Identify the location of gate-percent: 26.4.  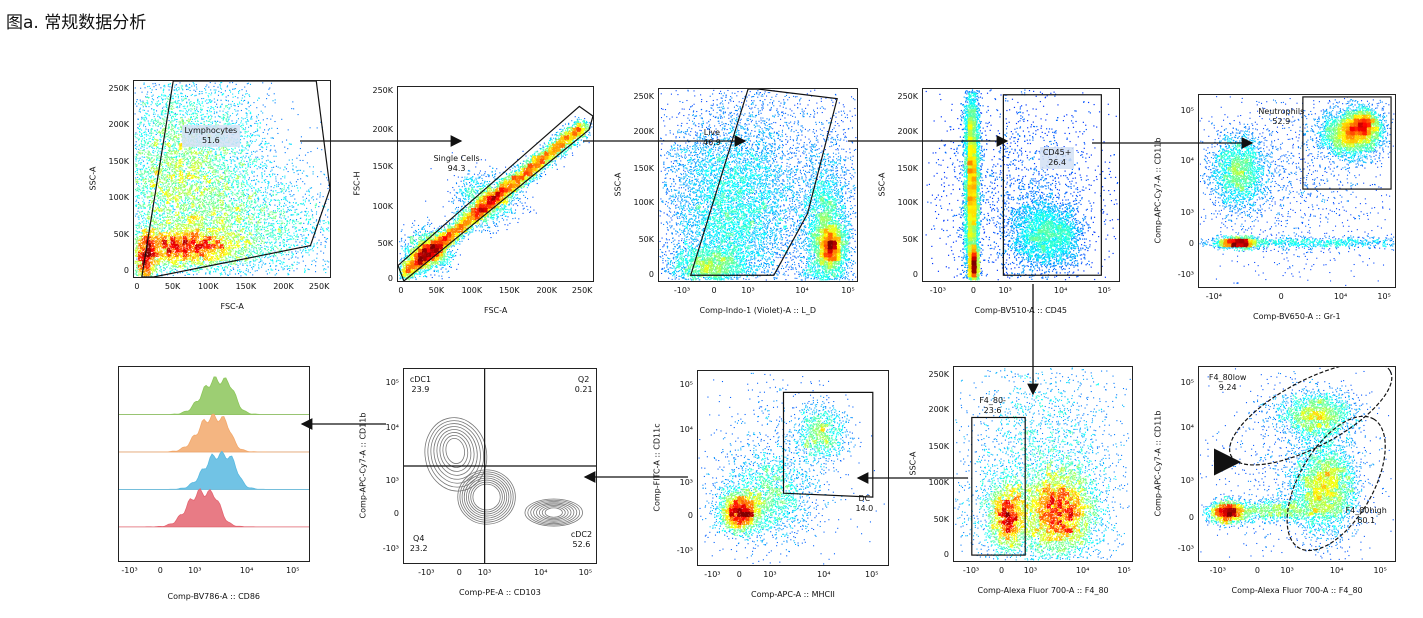
(1057, 163).